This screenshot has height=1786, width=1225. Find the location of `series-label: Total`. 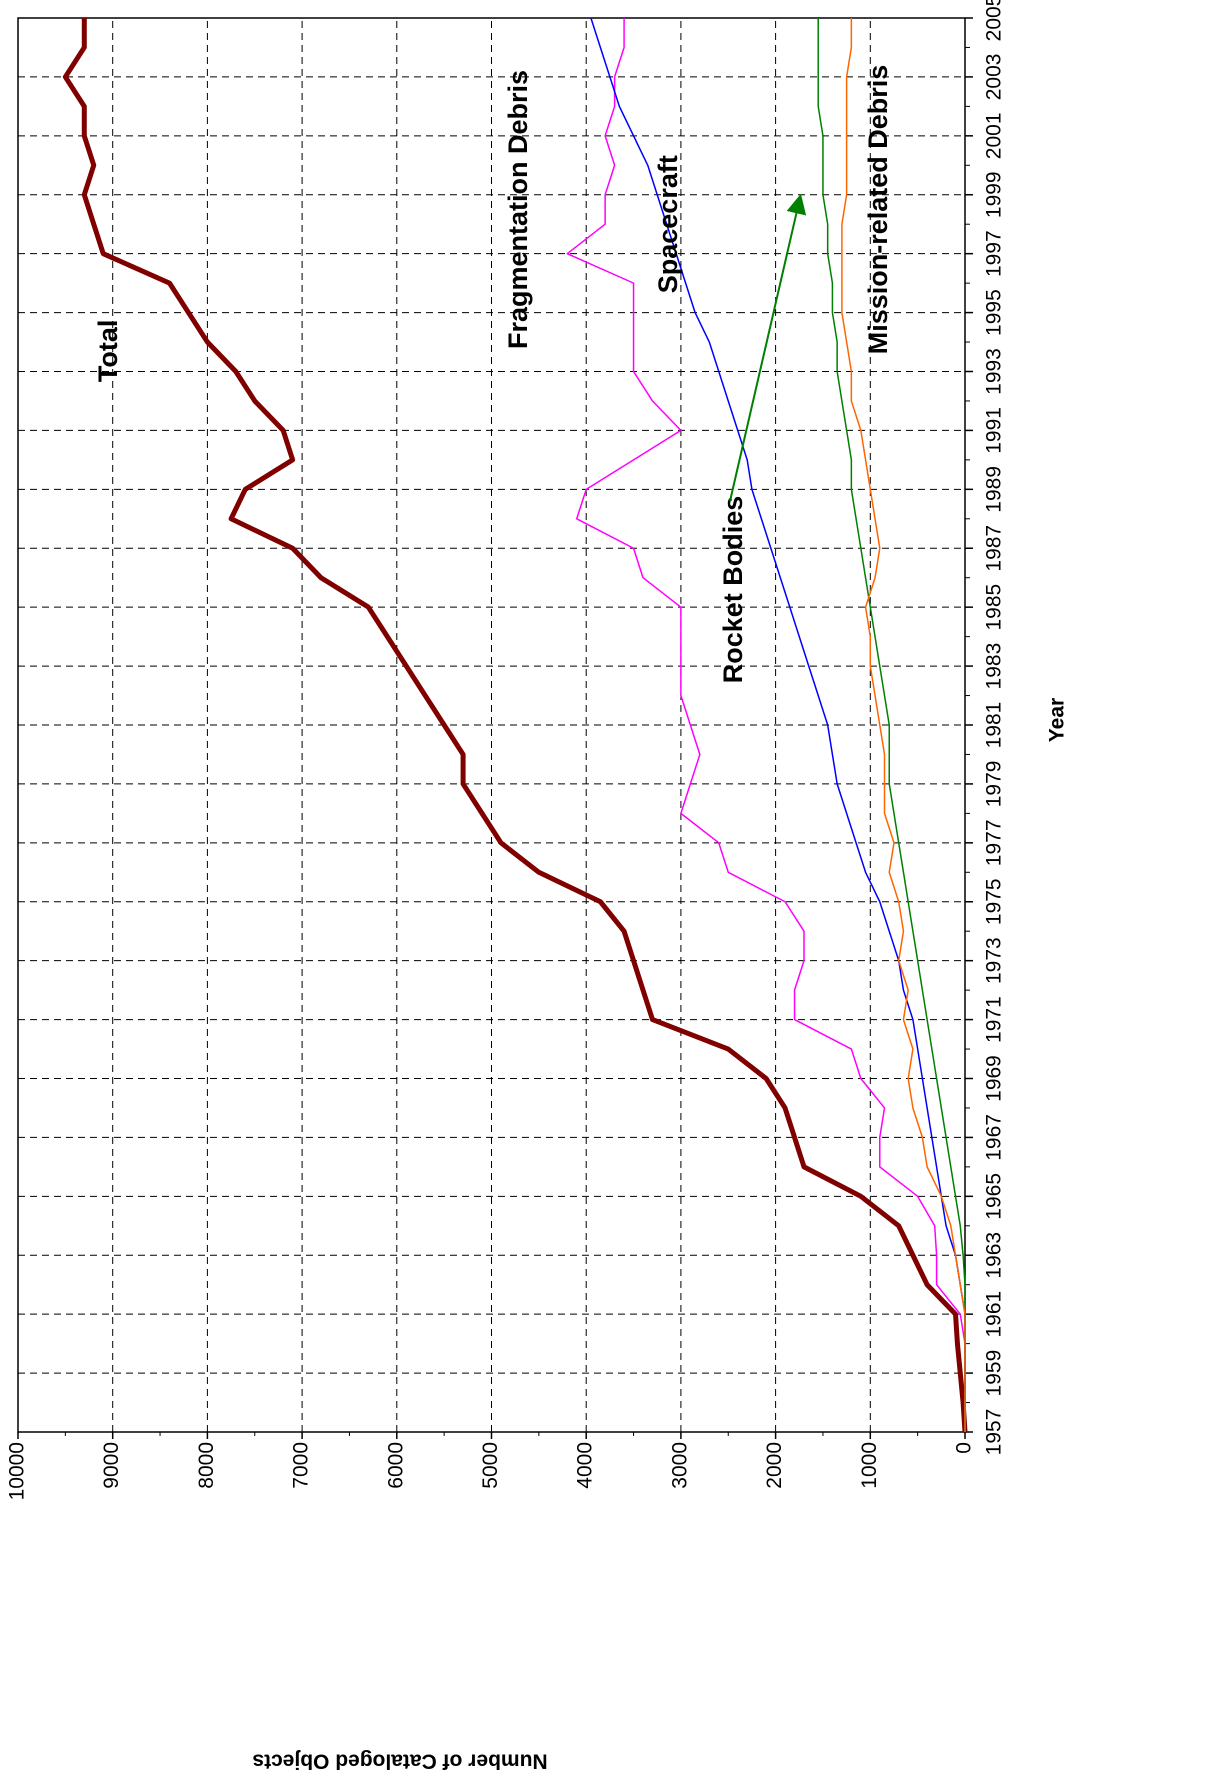

series-label: Total is located at coordinates (108, 351).